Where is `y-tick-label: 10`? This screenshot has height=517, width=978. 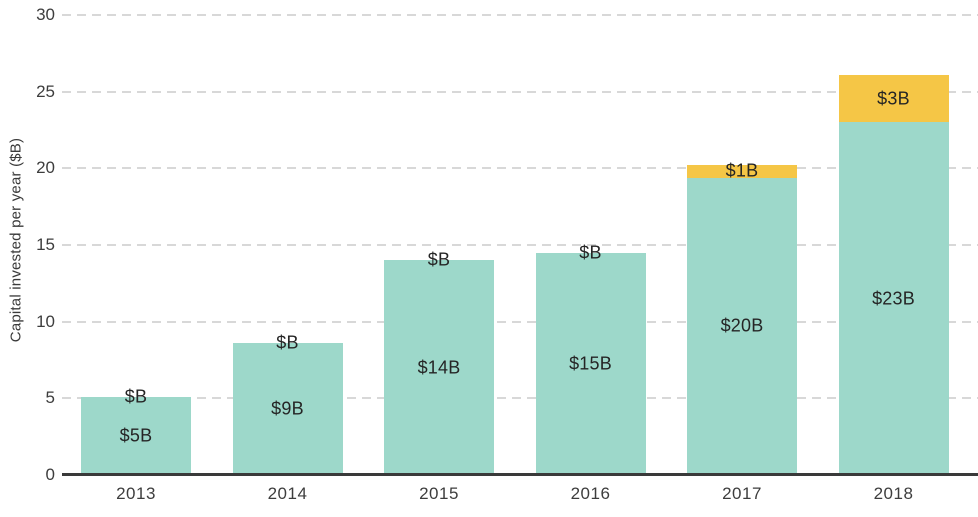
y-tick-label: 10 is located at coordinates (45, 321).